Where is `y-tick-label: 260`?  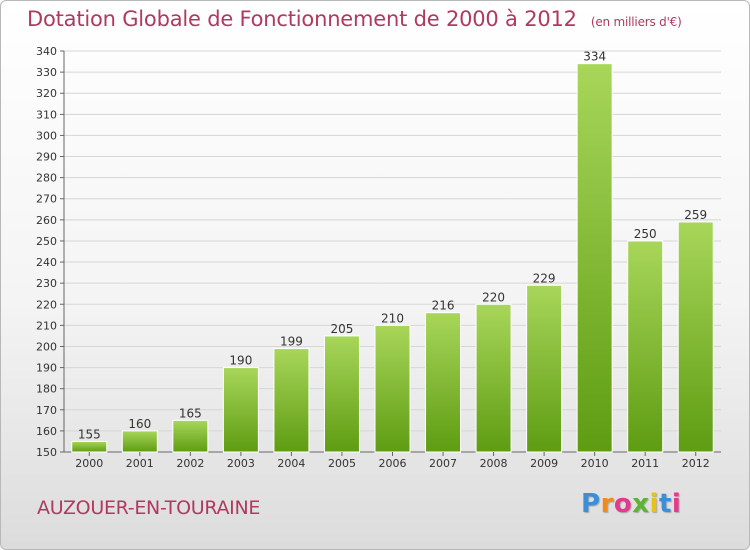
y-tick-label: 260 is located at coordinates (46, 220).